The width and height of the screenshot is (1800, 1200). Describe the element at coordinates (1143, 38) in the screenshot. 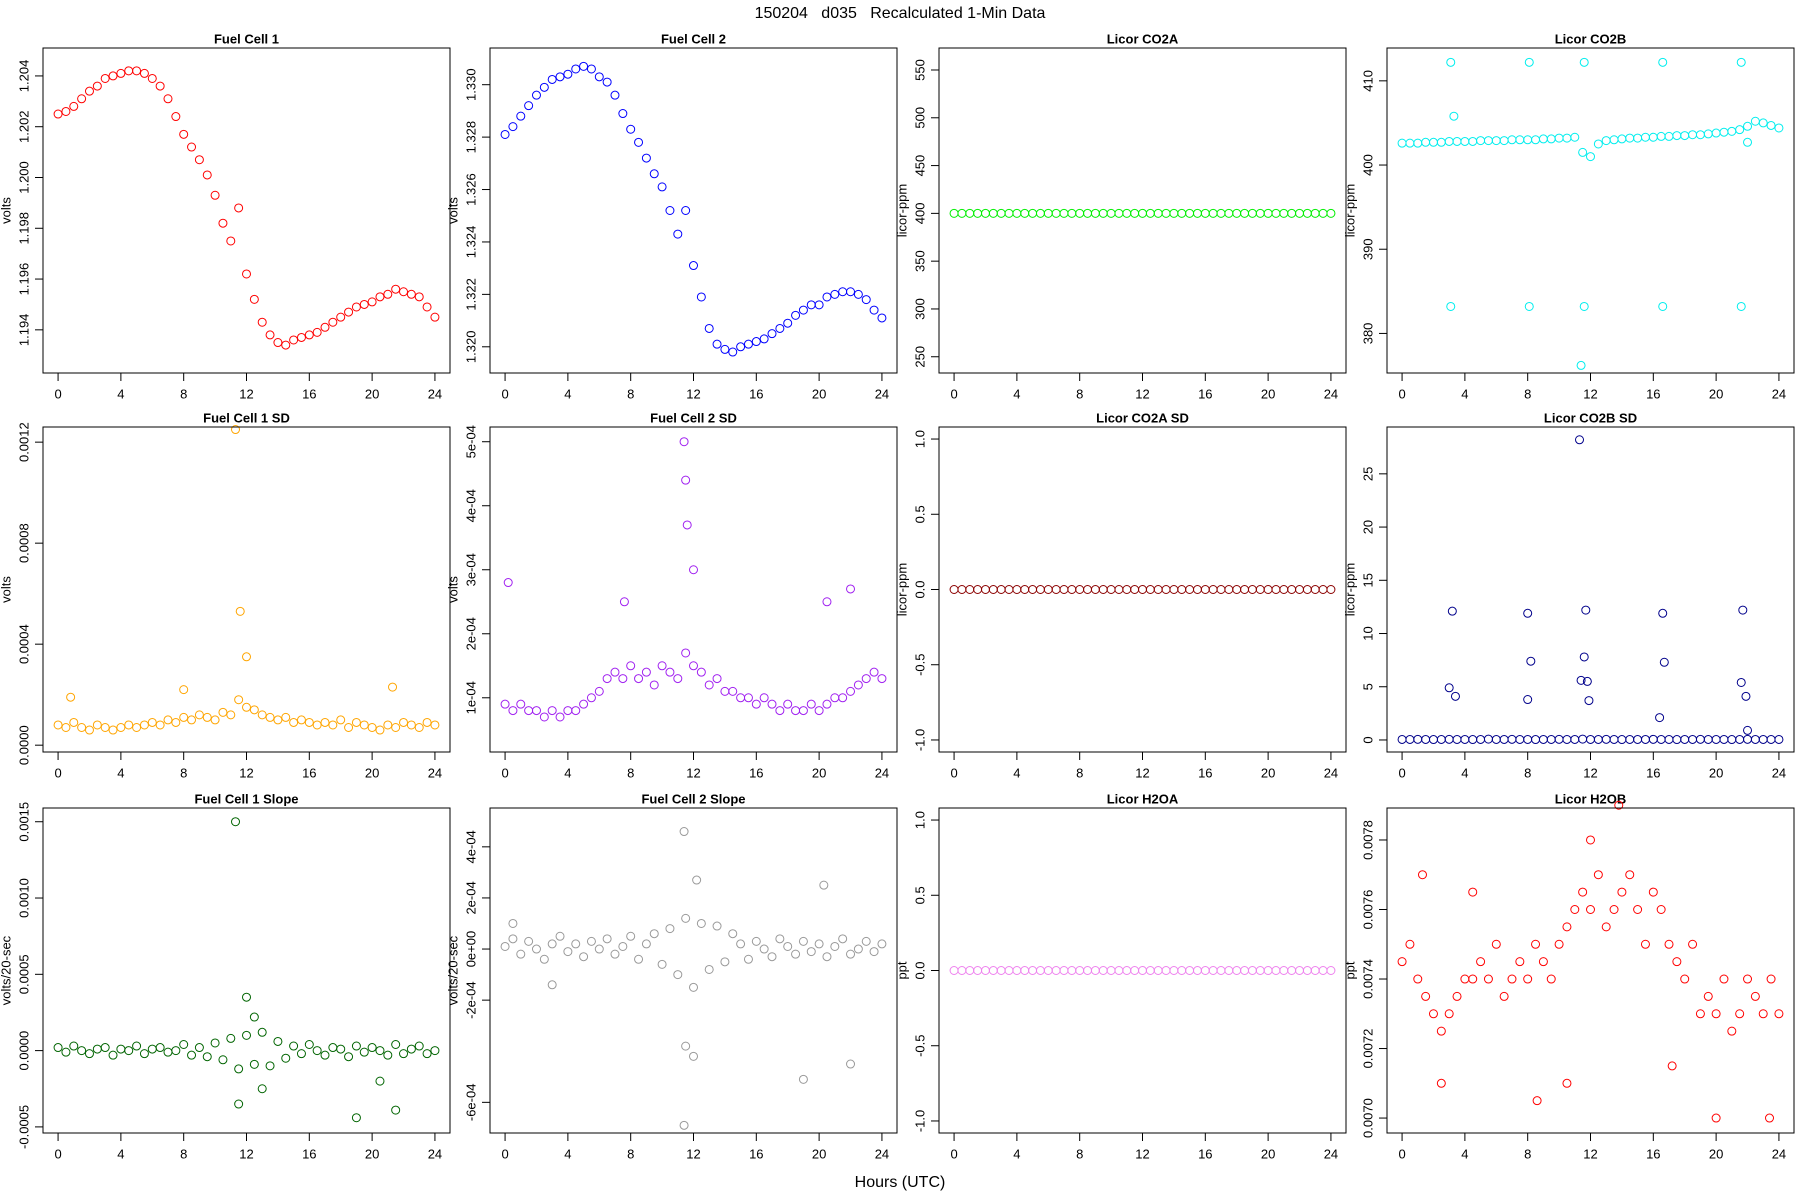

I see `panel-title: Licor CO2A` at that location.